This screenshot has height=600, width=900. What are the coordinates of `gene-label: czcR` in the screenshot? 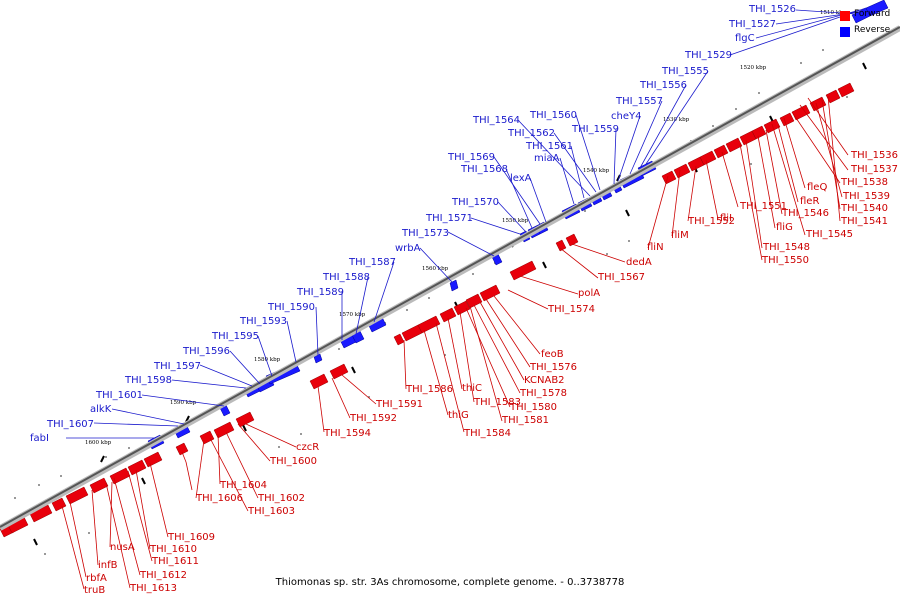 It's located at (307, 447).